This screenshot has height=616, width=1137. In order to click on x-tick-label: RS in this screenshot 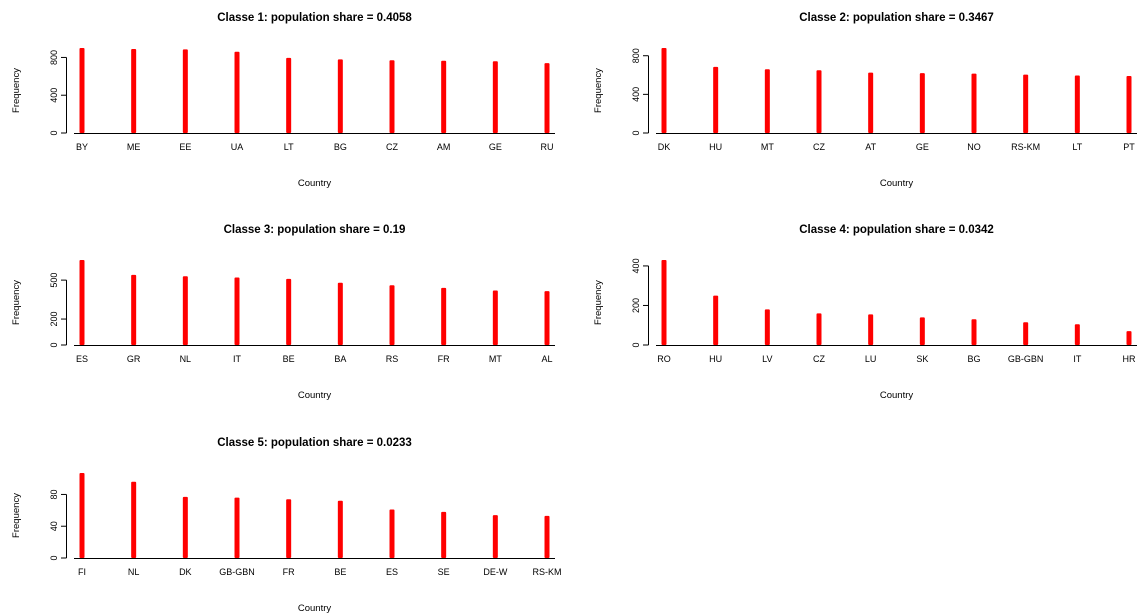, I will do `click(392, 359)`.